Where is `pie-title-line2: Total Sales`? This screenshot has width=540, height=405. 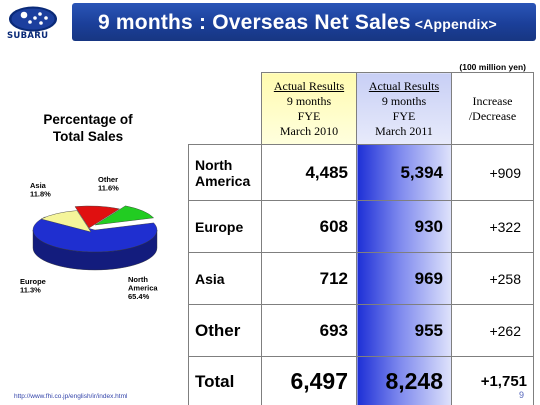 pie-title-line2: Total Sales is located at coordinates (88, 136).